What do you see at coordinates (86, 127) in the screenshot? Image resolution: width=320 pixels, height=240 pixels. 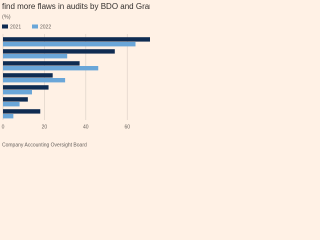 I see `x-tick-label: 40` at bounding box center [86, 127].